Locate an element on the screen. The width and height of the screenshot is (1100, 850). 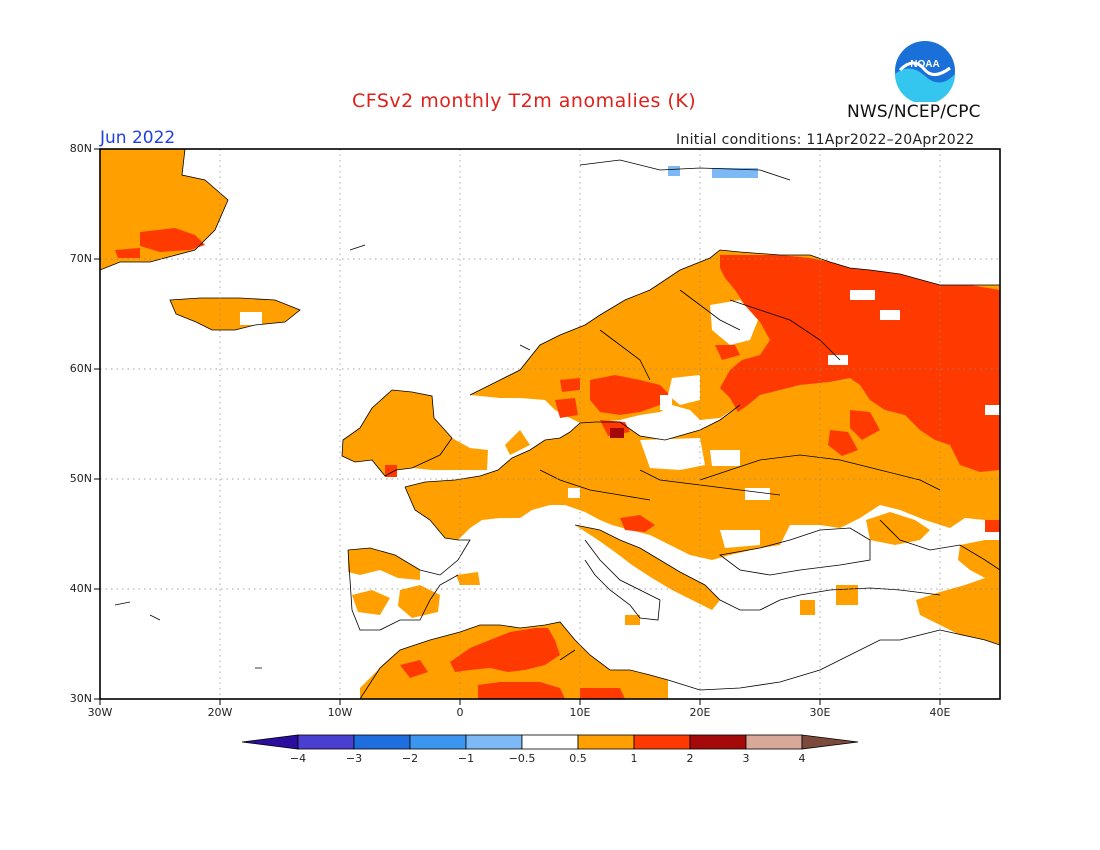
noaa-logo-icon: NOAA is located at coordinates (925, 71).